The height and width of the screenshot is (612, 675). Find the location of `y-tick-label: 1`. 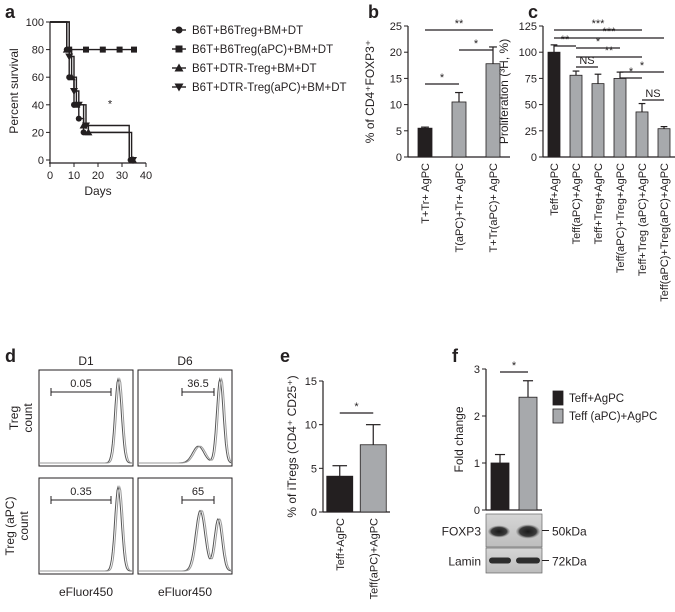

y-tick-label: 1 is located at coordinates (477, 464).